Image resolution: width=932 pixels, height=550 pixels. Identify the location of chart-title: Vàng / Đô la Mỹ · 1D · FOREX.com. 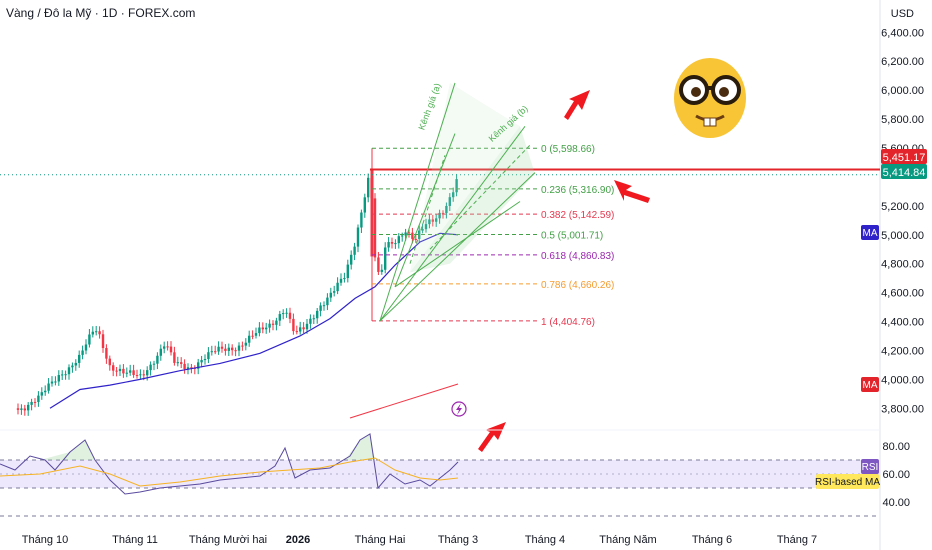
(101, 13).